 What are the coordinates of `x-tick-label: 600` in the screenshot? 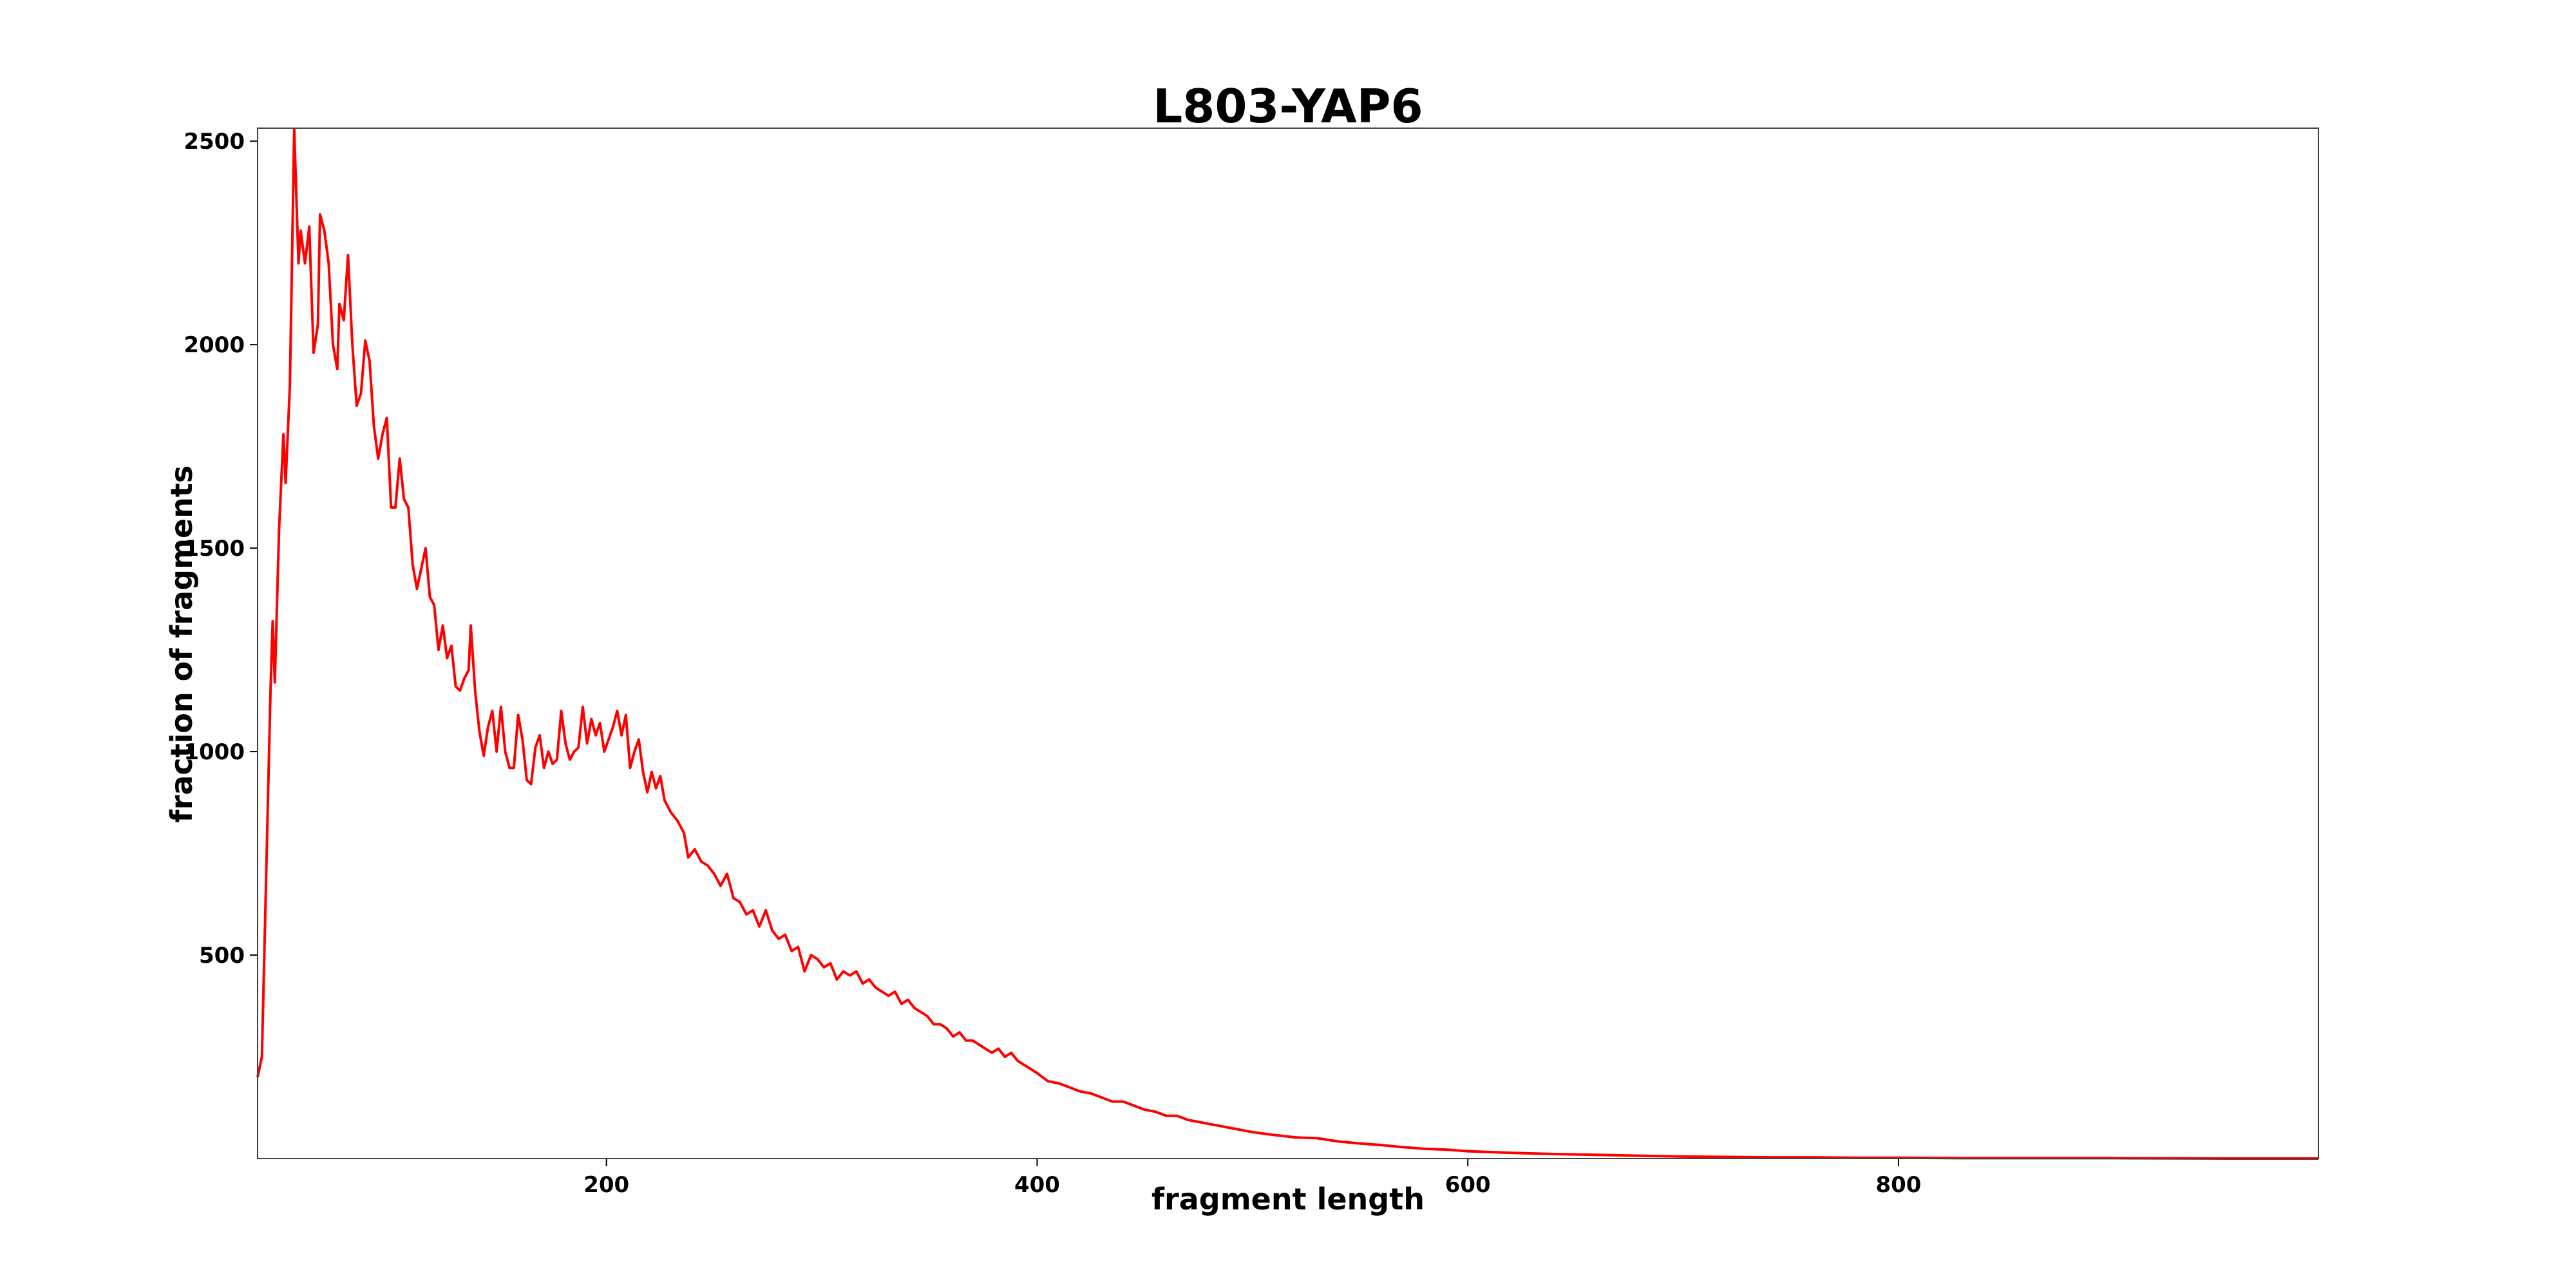 It's located at (1468, 1185).